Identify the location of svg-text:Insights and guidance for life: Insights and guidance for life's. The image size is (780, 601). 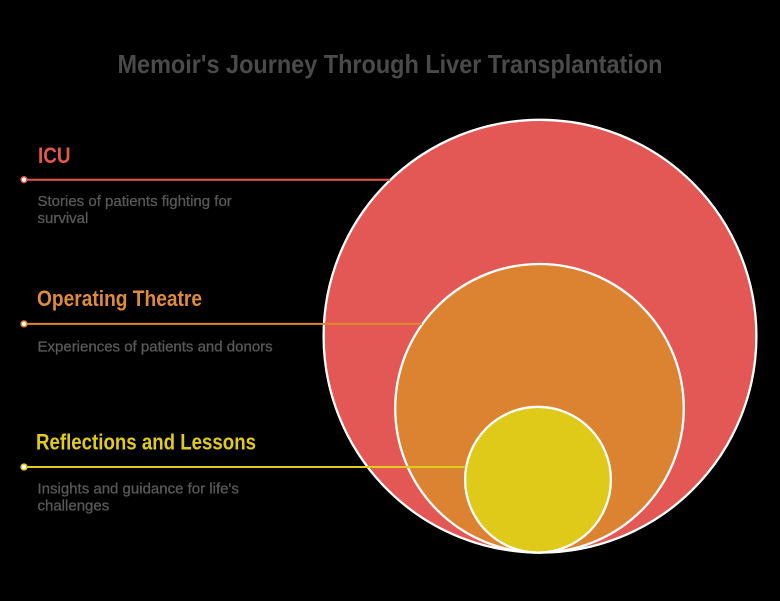
(138, 489).